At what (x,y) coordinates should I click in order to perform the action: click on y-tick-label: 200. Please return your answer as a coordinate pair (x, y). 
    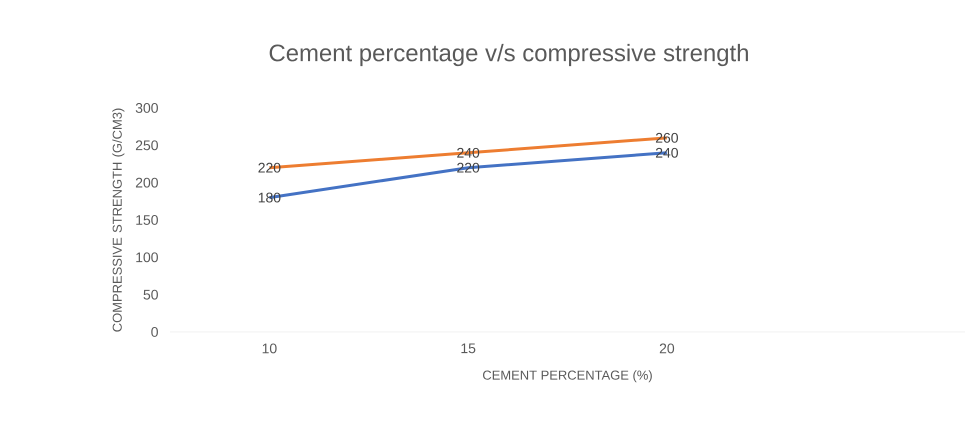
    Looking at the image, I should click on (147, 183).